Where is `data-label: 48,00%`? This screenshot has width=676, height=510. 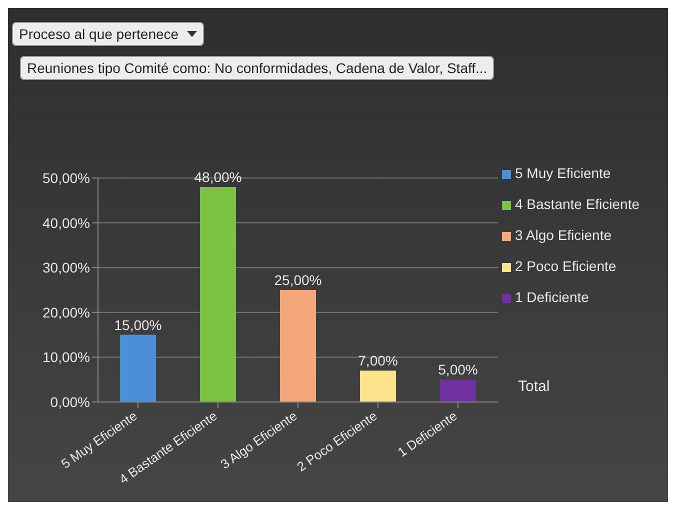 data-label: 48,00% is located at coordinates (218, 176).